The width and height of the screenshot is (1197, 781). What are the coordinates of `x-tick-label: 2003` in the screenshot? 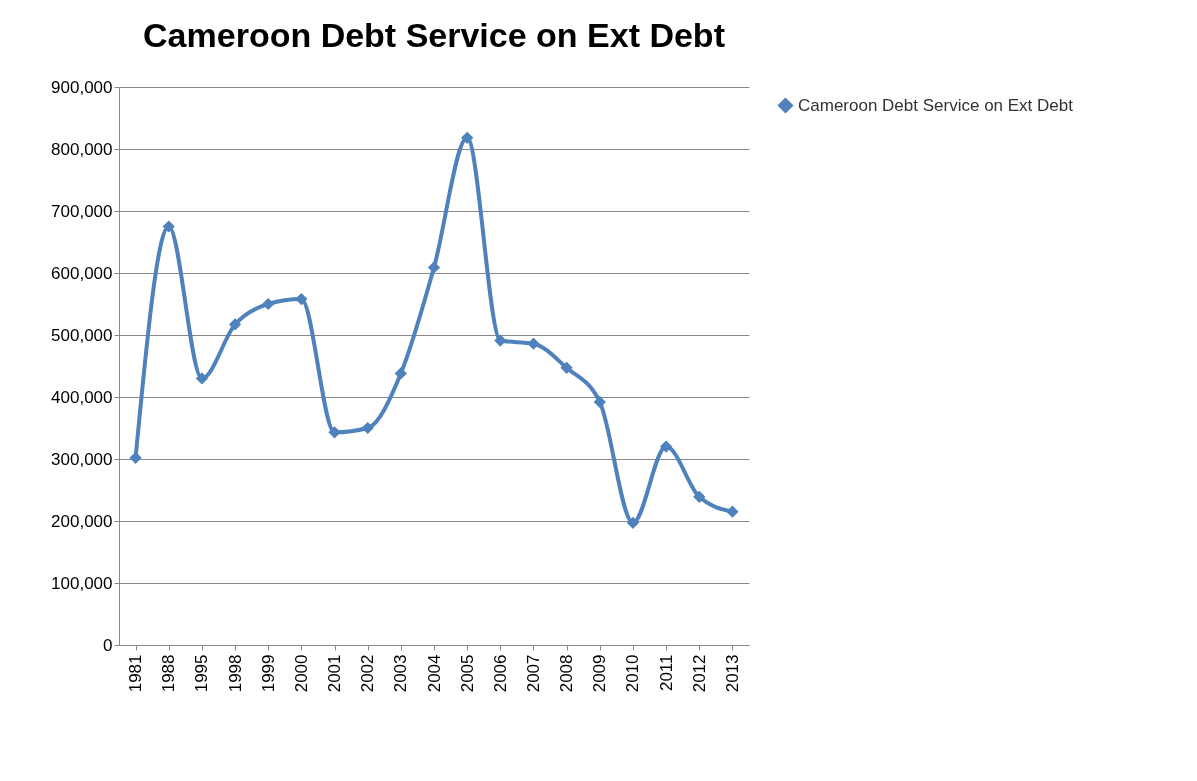 It's located at (401, 673).